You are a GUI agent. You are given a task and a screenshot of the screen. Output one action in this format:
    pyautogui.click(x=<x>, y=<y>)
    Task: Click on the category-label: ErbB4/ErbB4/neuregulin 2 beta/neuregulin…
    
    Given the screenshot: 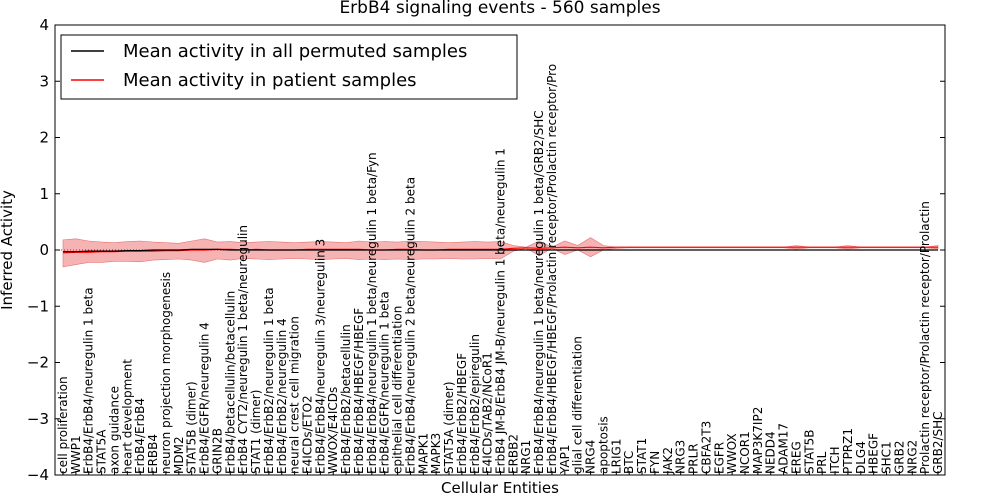 What is the action you would take?
    pyautogui.click(x=410, y=325)
    